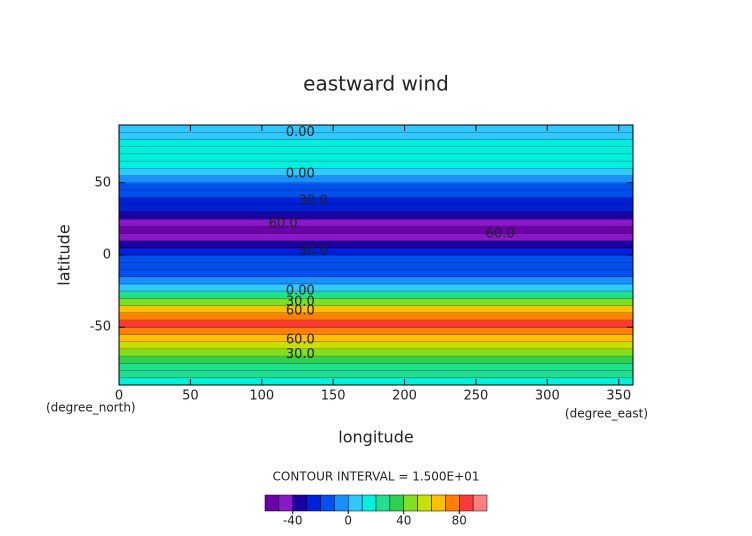 This screenshot has height=536, width=752. What do you see at coordinates (375, 437) in the screenshot?
I see `x-axis-label: longitude` at bounding box center [375, 437].